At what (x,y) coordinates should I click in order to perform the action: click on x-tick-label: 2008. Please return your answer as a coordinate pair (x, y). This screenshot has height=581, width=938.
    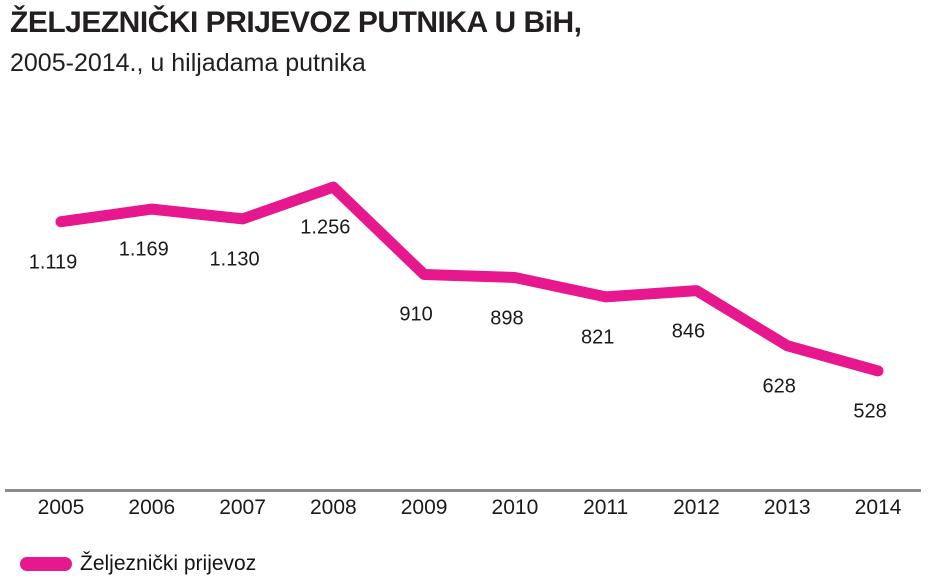
    Looking at the image, I should click on (333, 507).